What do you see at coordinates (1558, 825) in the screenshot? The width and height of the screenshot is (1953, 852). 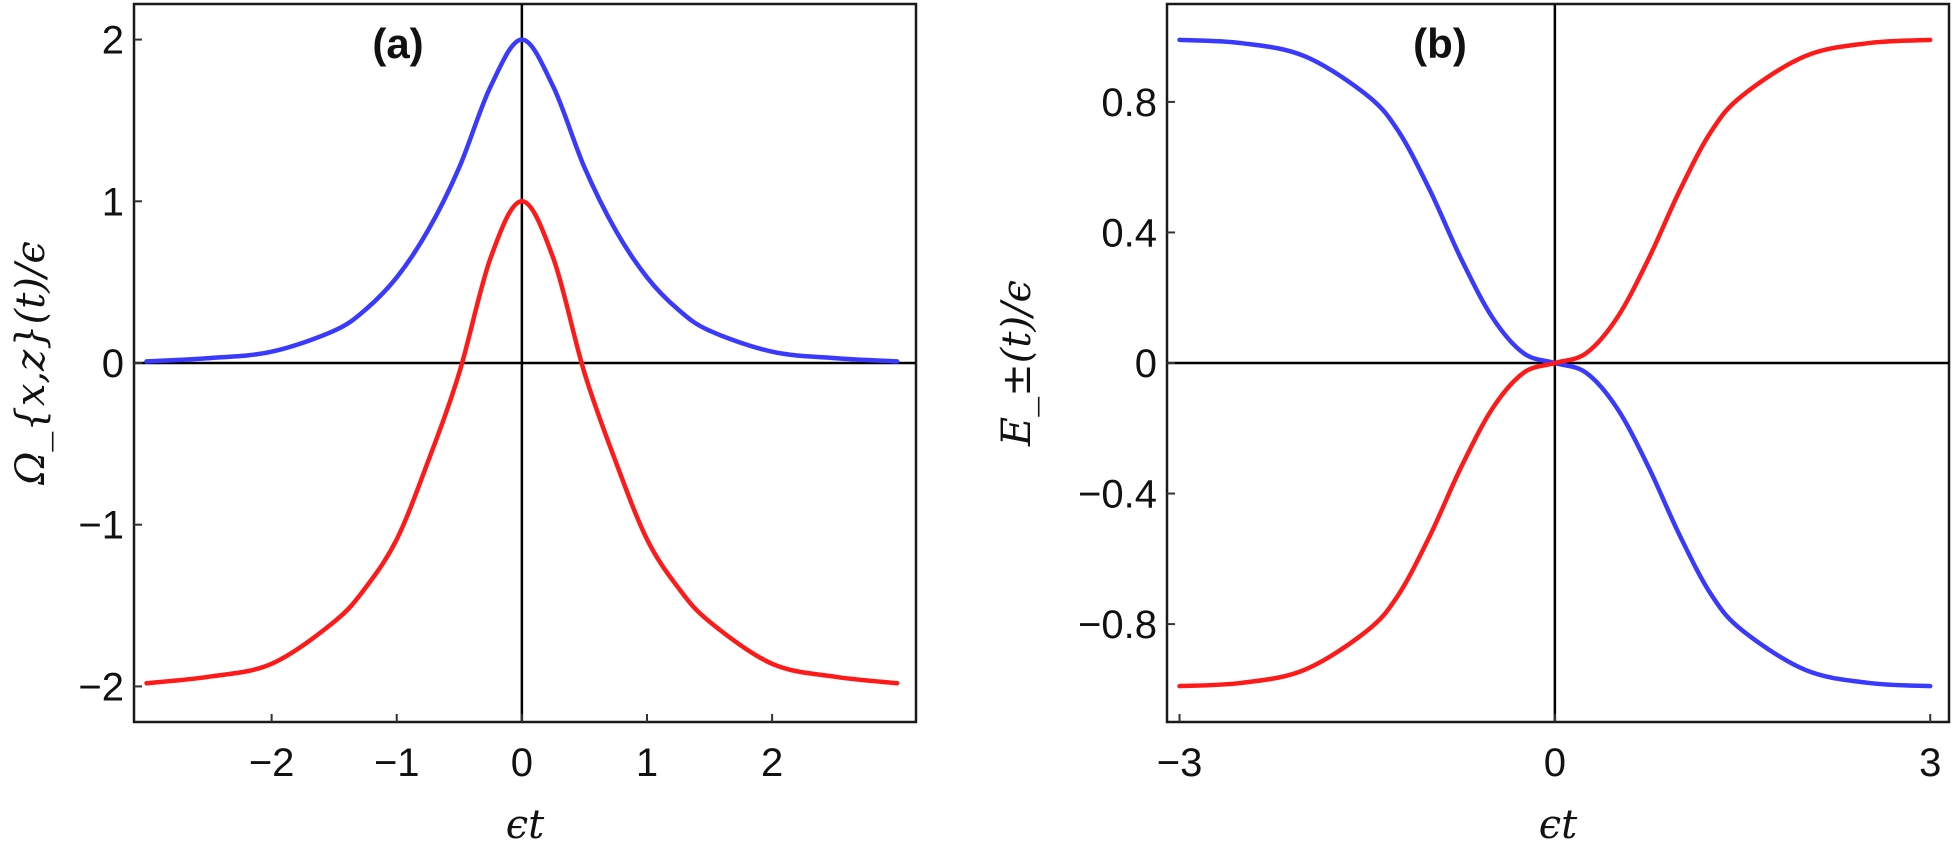 I see `panel-b-x-axis-label: ϵt` at bounding box center [1558, 825].